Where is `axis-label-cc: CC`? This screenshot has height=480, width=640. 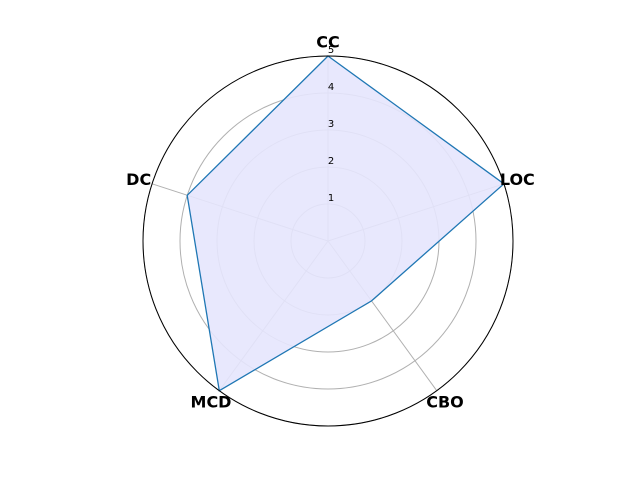 axis-label-cc: CC is located at coordinates (327, 42).